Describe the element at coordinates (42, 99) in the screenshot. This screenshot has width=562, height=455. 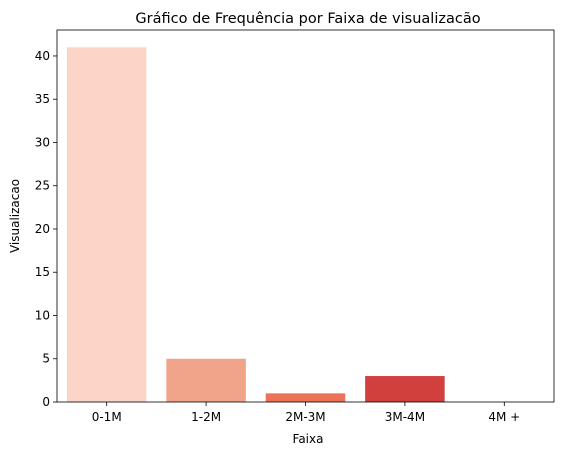
I see `y-tick-label: 35` at that location.